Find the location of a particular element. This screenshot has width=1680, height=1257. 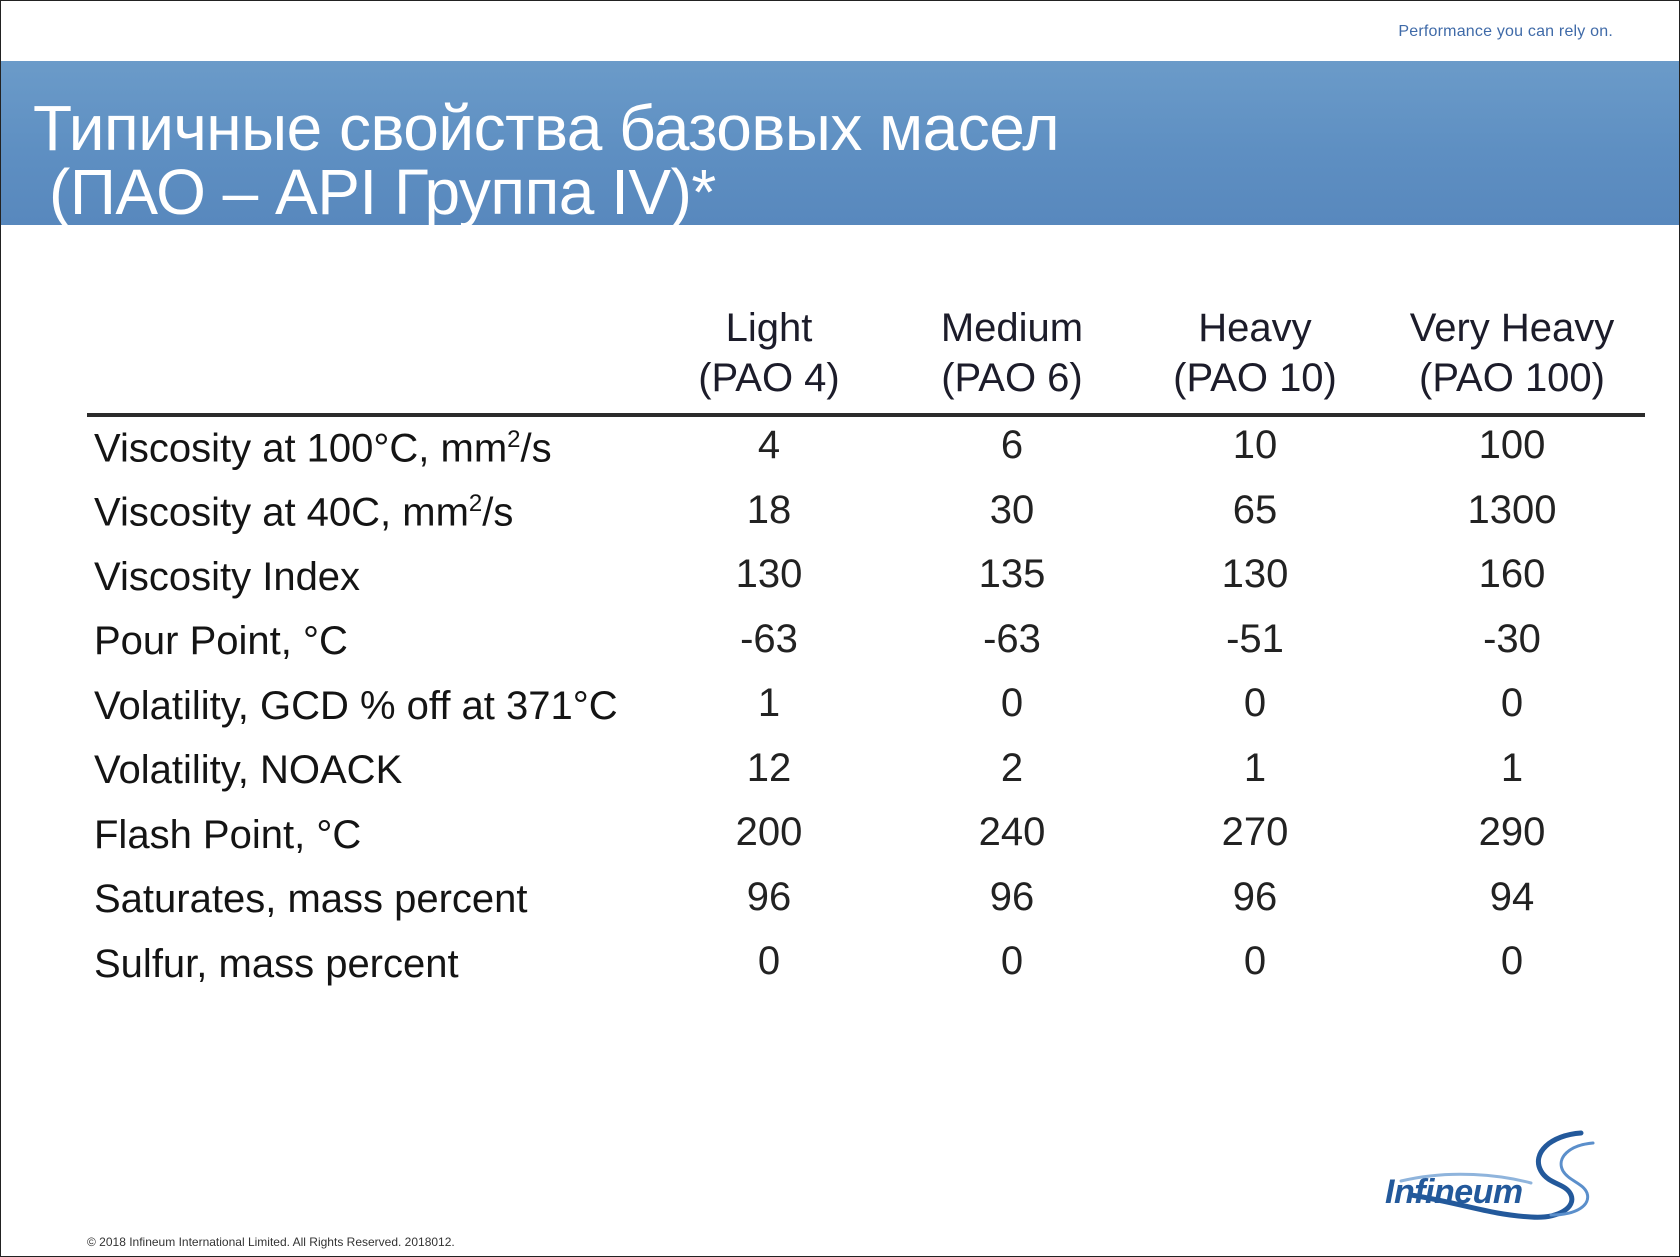

row-label-volatility-gcd: Volatility, GCD % off at 371°C is located at coordinates (356, 706).